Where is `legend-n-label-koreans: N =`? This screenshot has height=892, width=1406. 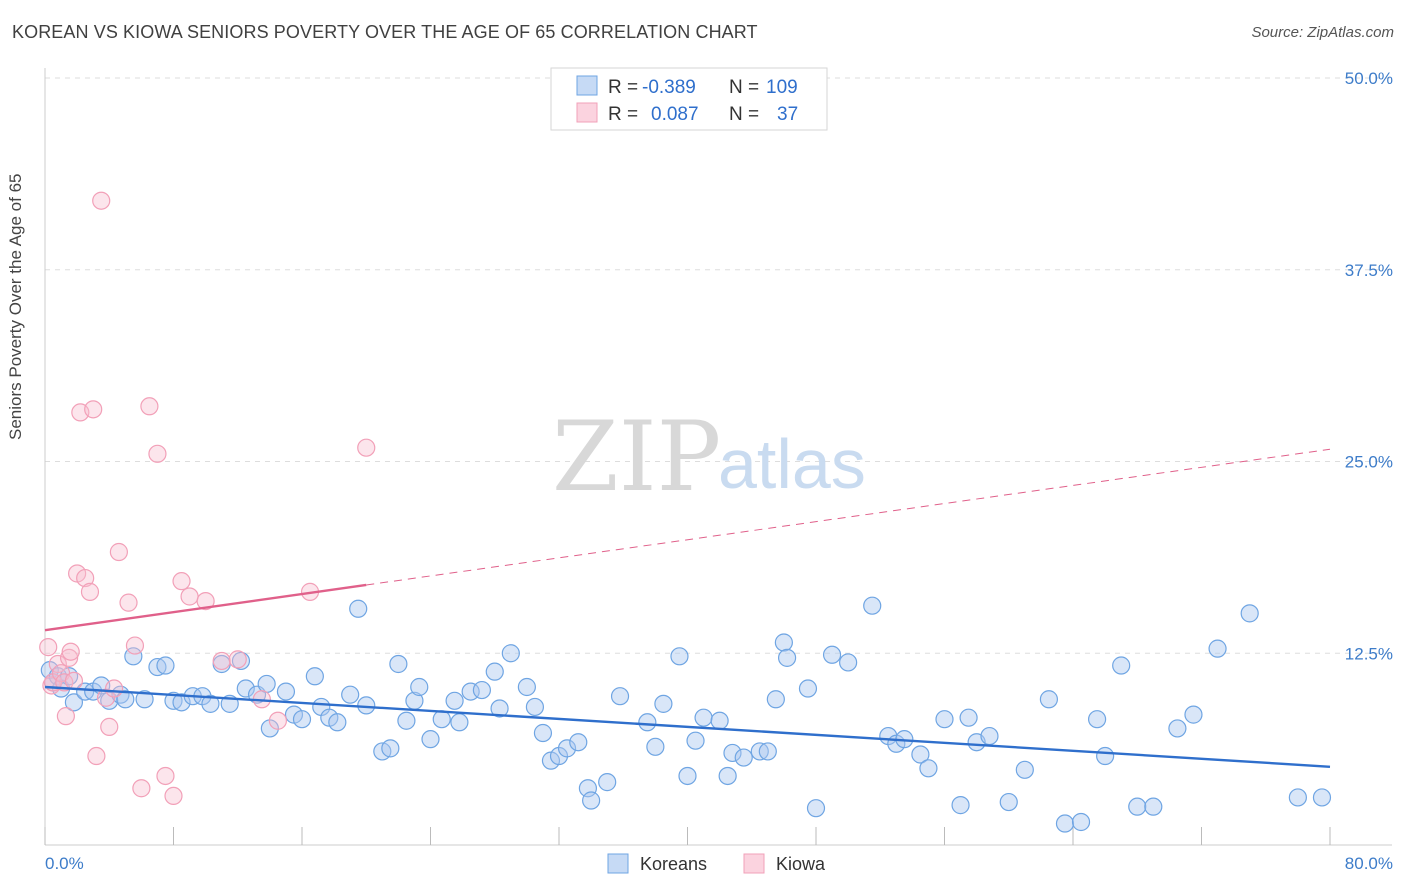
legend-n-label-koreans: N = is located at coordinates (744, 87).